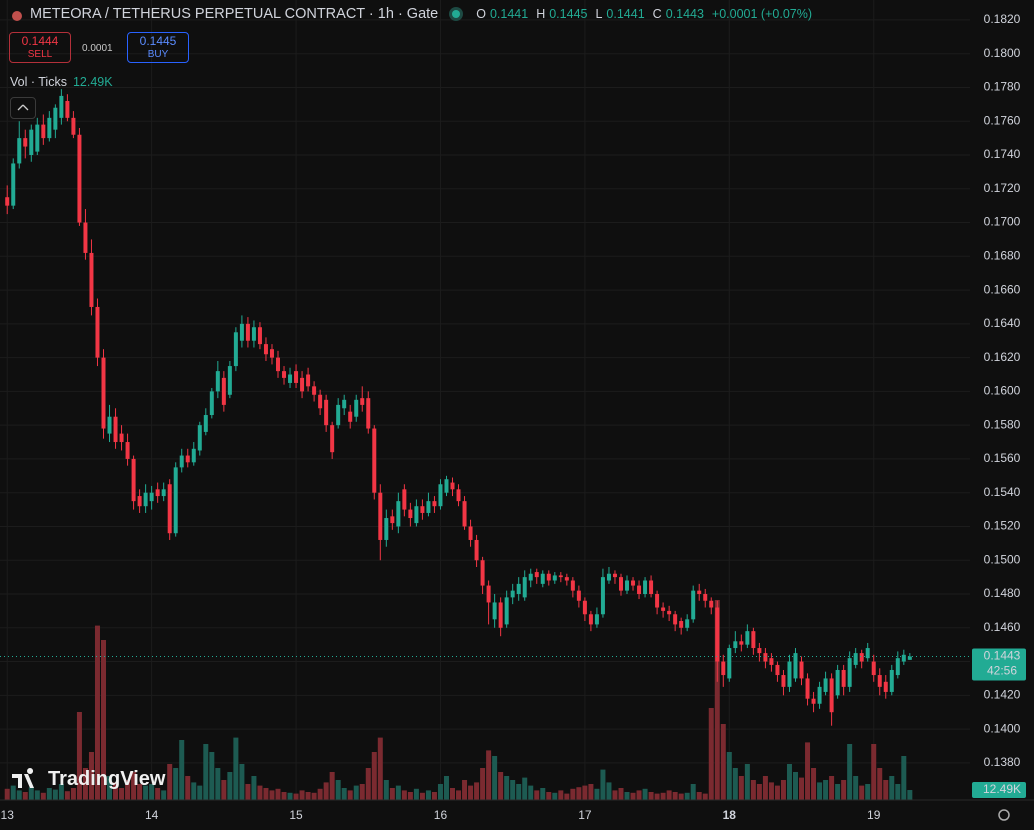 The image size is (1034, 830). I want to click on x-tick-label: 13, so click(8, 815).